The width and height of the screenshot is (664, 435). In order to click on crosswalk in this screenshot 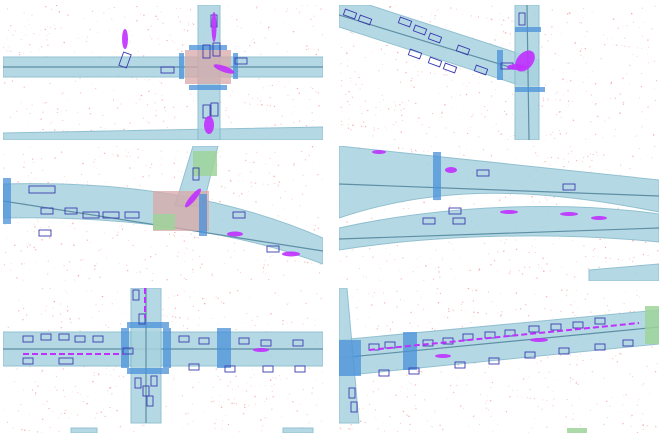, I will do `click(500, 65)`.